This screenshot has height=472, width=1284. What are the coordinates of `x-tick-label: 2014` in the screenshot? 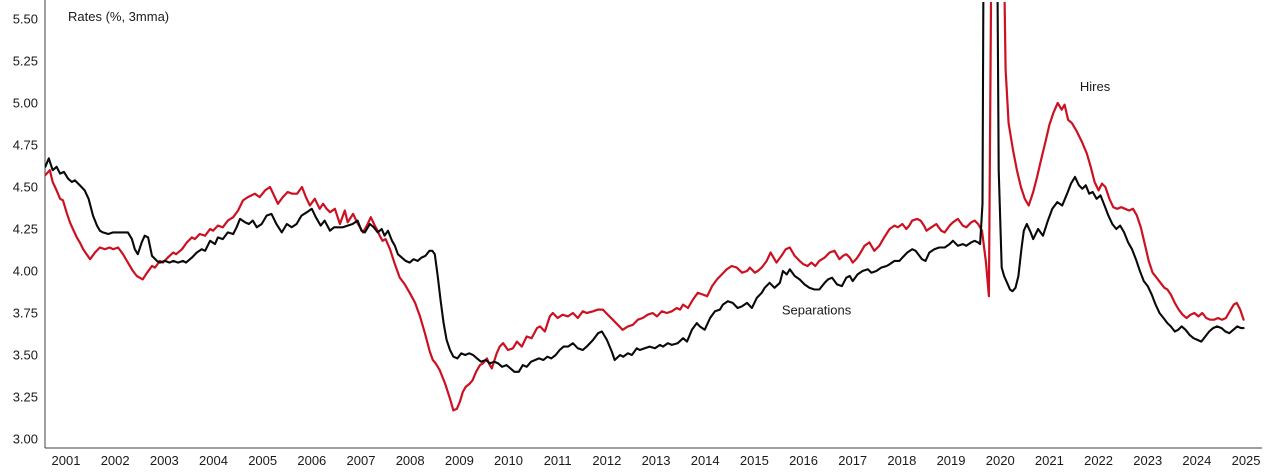 It's located at (705, 460).